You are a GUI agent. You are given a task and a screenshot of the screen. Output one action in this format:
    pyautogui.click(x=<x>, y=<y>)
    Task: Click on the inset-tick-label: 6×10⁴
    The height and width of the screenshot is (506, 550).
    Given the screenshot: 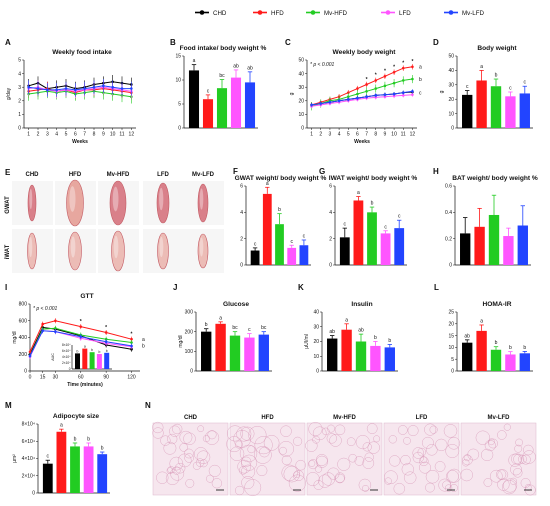 What is the action you would take?
    pyautogui.click(x=66, y=351)
    